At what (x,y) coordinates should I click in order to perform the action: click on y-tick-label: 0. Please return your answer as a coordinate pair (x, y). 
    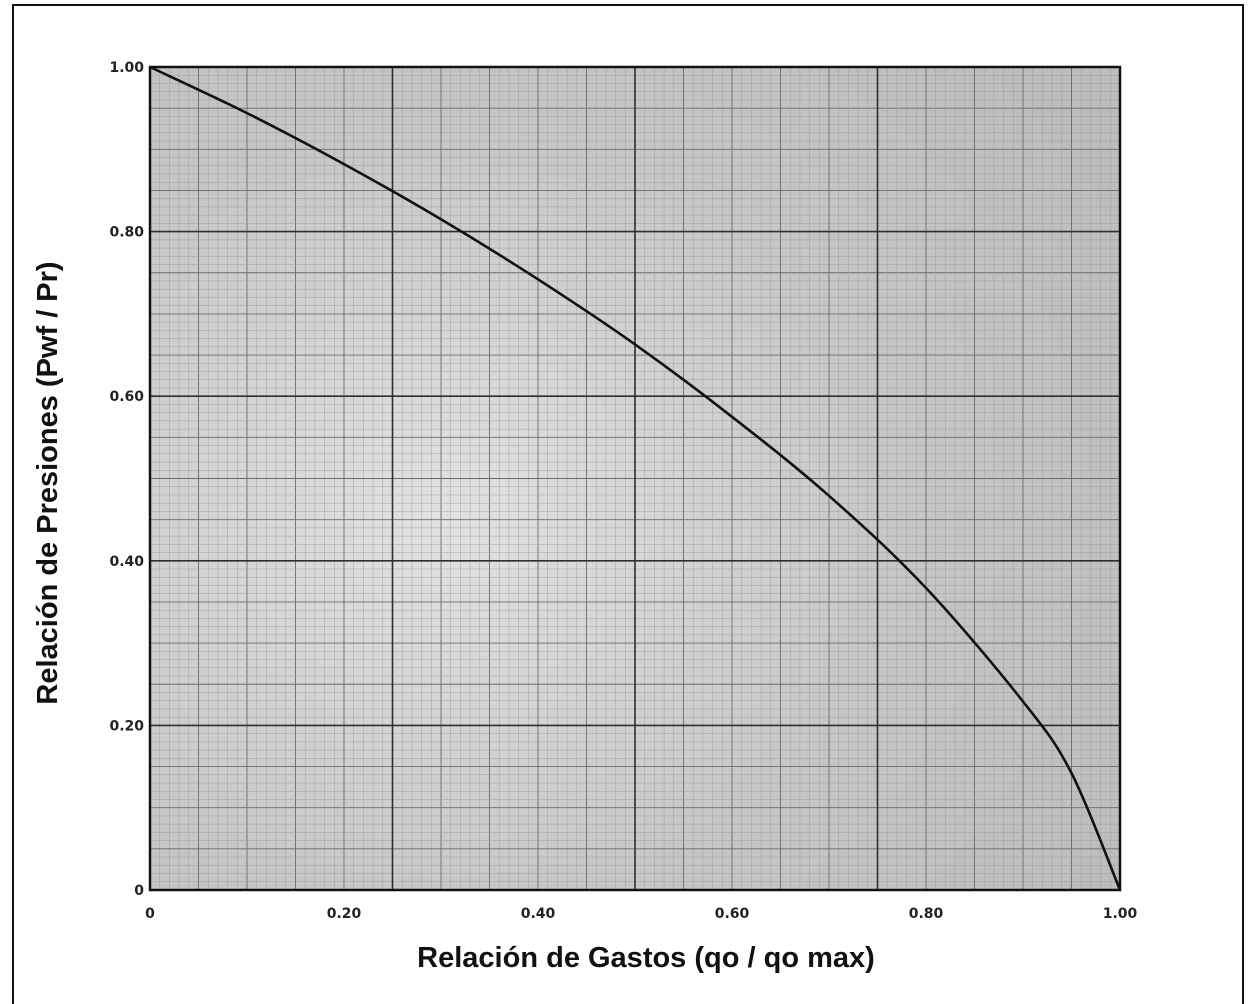
    Looking at the image, I should click on (139, 891).